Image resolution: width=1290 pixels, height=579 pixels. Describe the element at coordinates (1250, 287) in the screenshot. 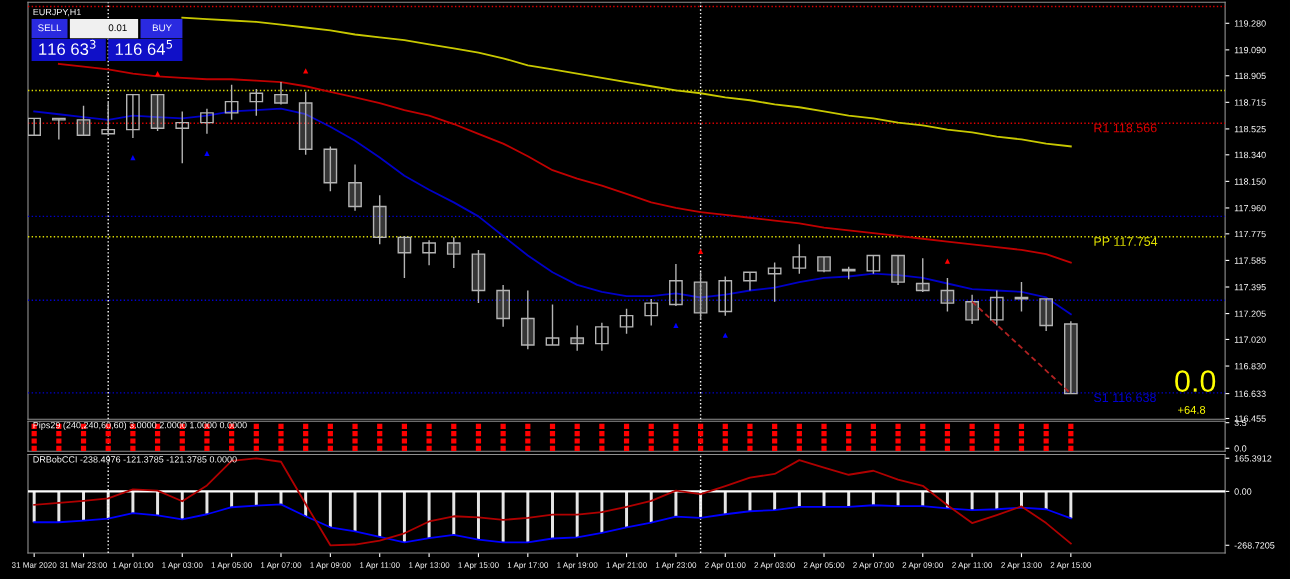

I see `y-tick-label: 117.395` at that location.